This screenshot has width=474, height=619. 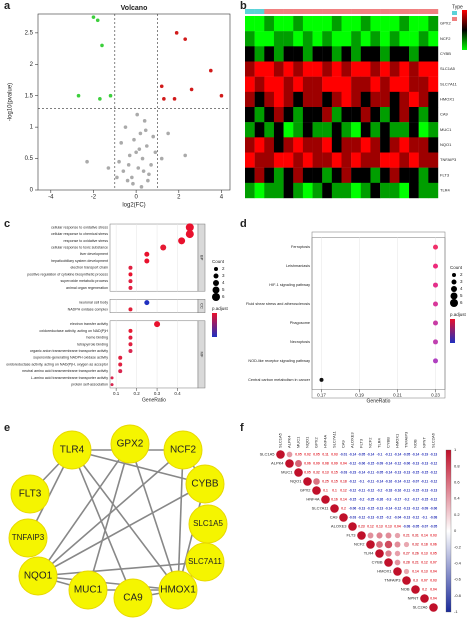 I want to click on x-tick-label: 0.1, so click(x=116, y=393).